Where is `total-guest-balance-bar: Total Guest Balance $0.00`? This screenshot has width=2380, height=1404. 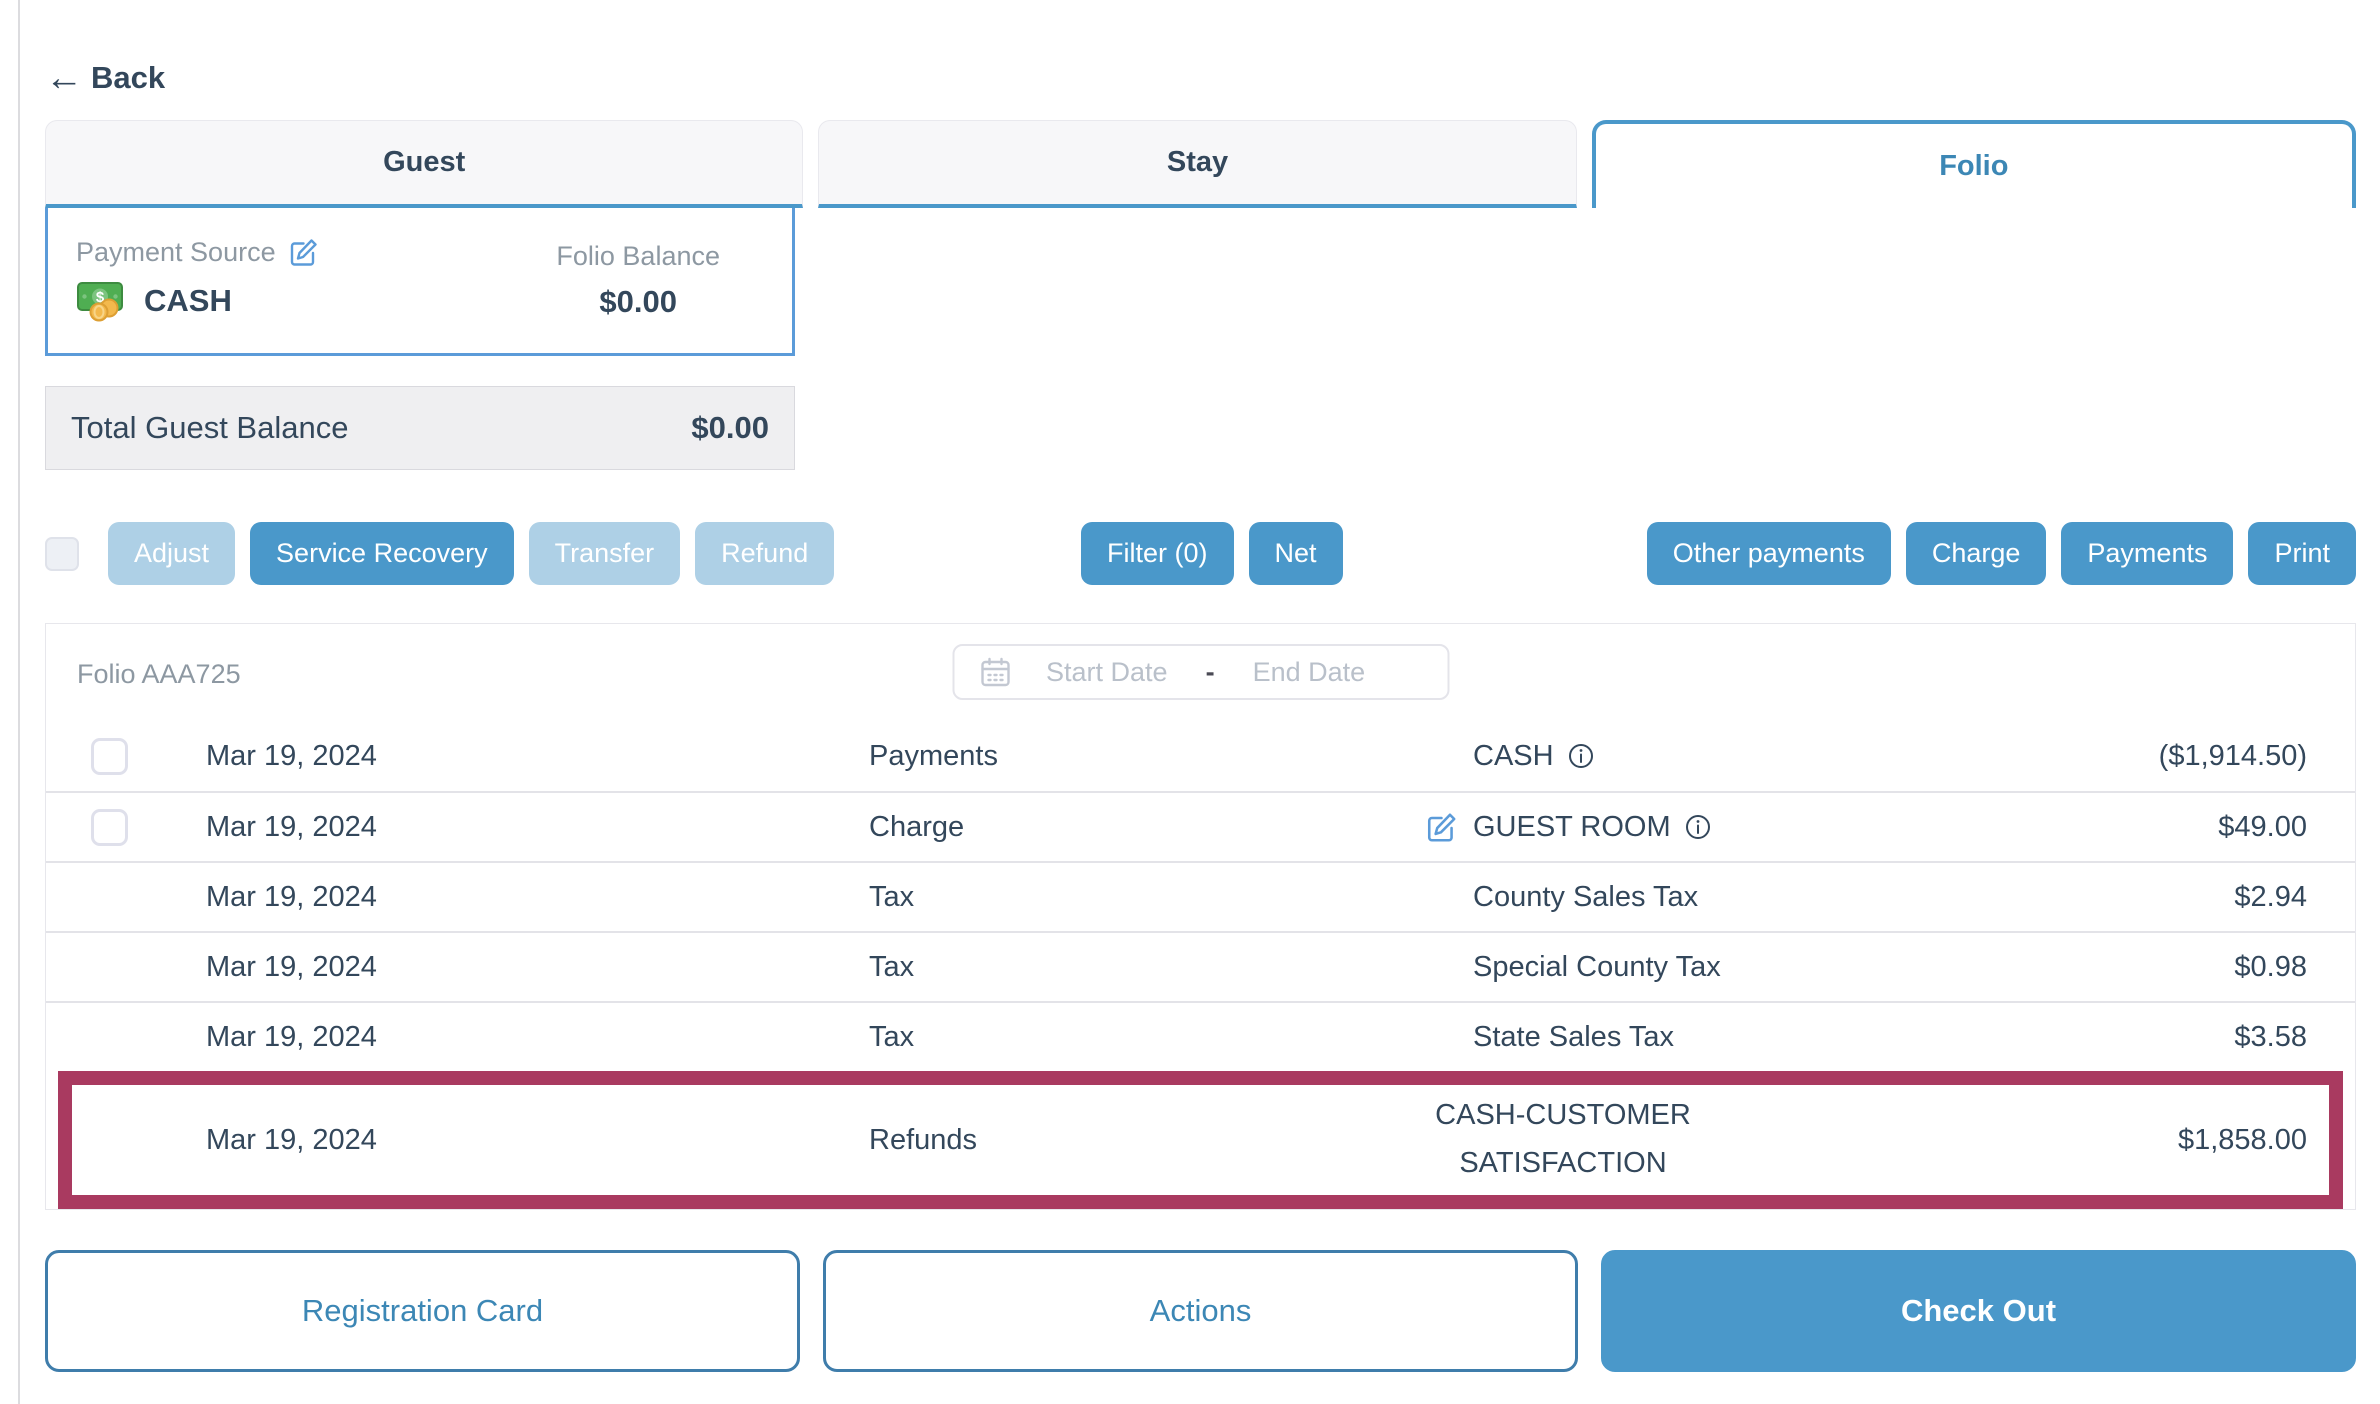 total-guest-balance-bar: Total Guest Balance $0.00 is located at coordinates (420, 428).